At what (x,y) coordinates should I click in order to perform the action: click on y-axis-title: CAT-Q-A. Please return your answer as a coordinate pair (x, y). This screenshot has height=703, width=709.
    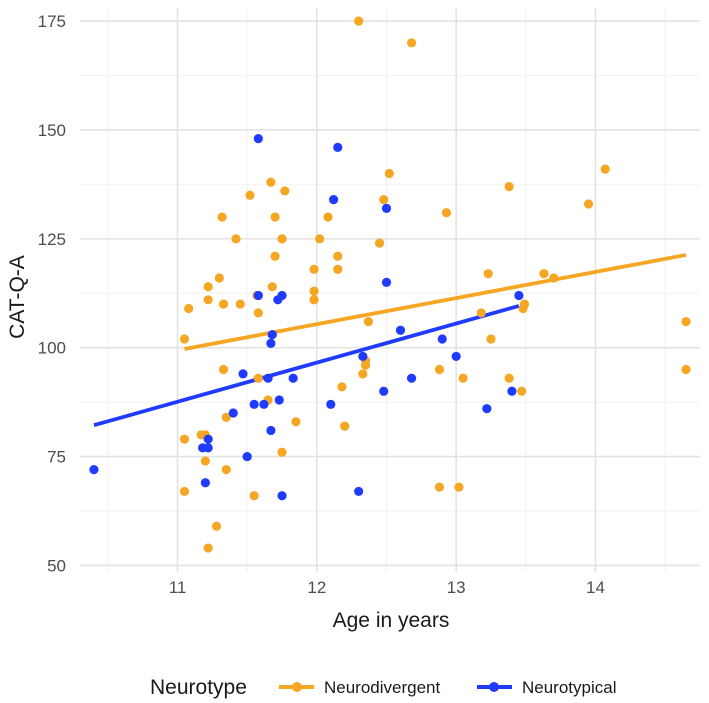
    Looking at the image, I should click on (17, 297).